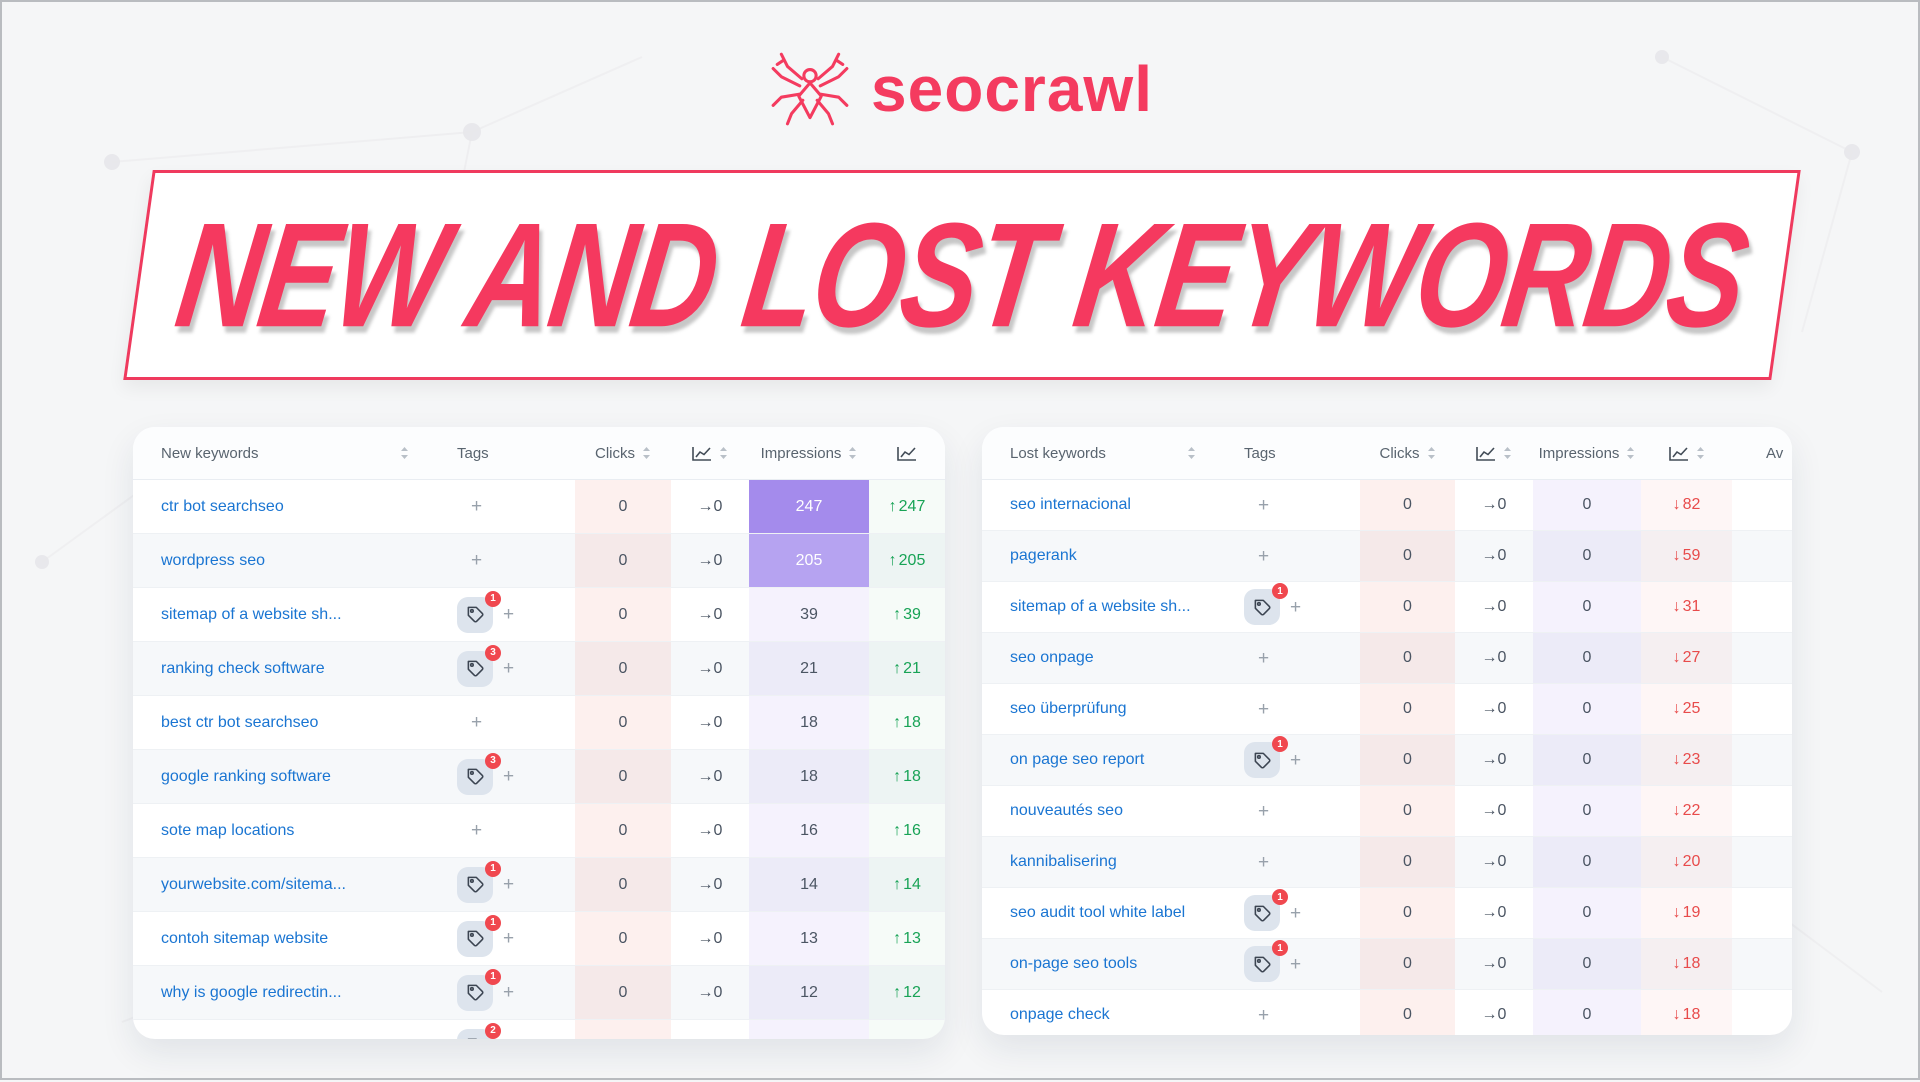 The height and width of the screenshot is (1082, 1920). What do you see at coordinates (1098, 912) in the screenshot?
I see `keyword-link: seo audit tool white label` at bounding box center [1098, 912].